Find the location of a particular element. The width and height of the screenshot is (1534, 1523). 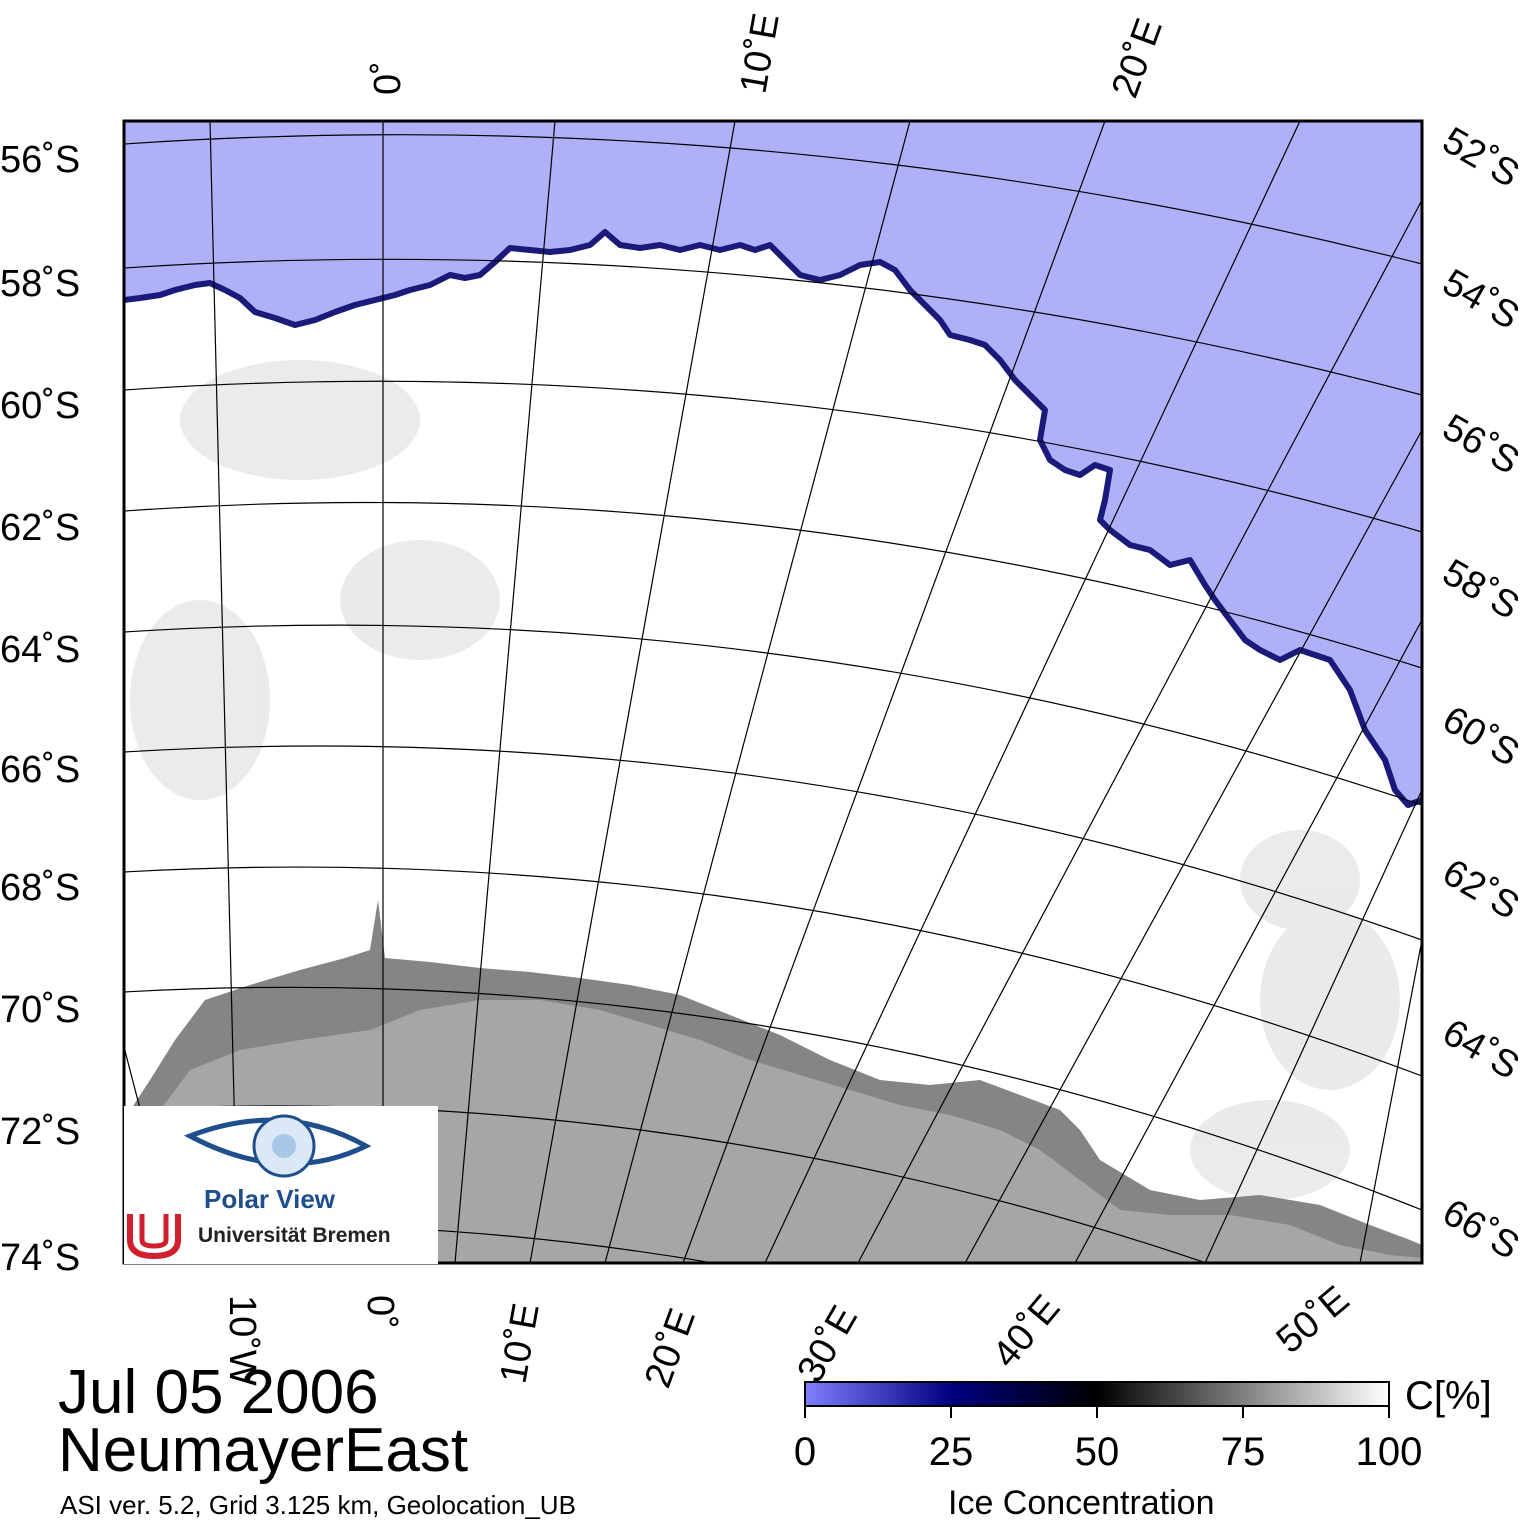

antarctic-continent is located at coordinates (773, 1131).